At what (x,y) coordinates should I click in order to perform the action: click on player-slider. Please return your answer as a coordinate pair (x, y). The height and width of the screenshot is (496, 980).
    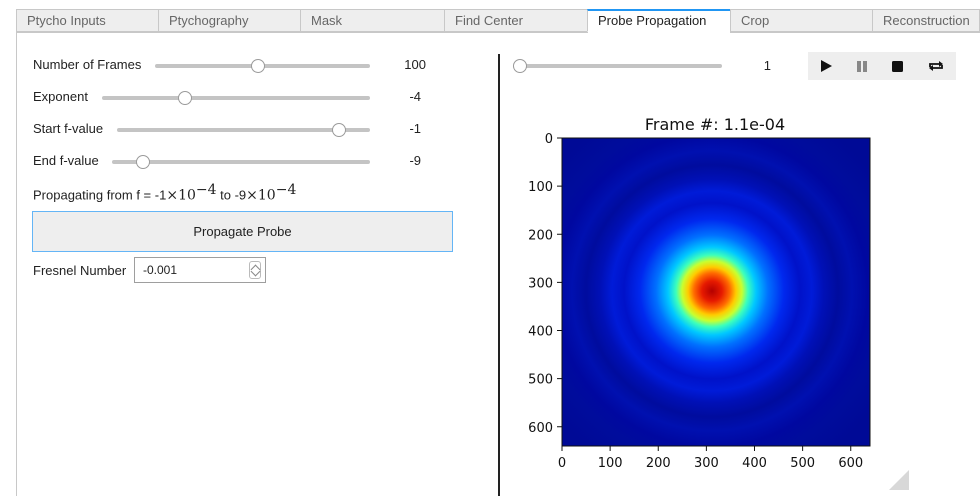
    Looking at the image, I should click on (617, 66).